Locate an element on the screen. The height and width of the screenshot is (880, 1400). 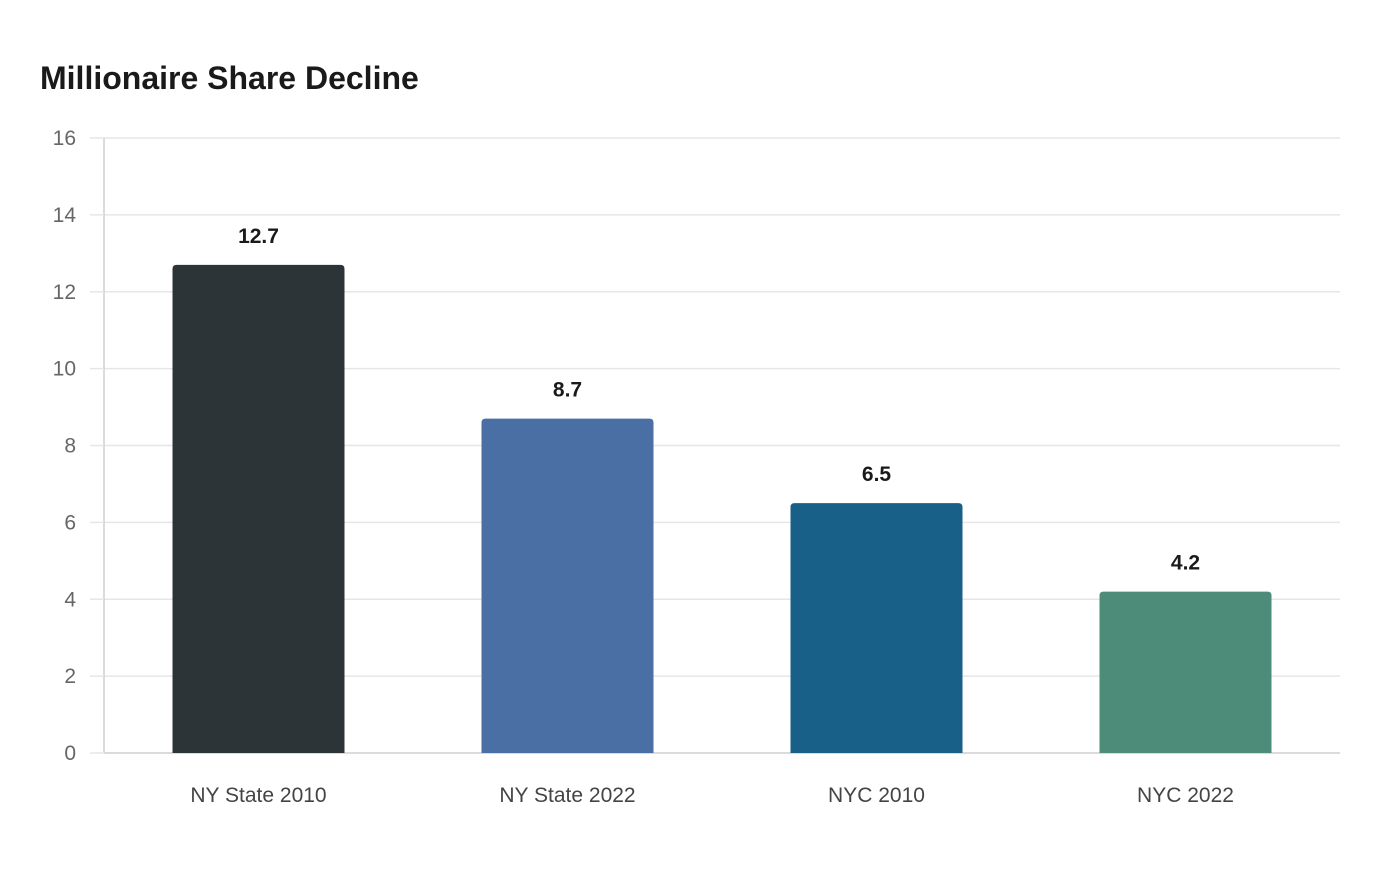
x-tick-label: NY State 2022 is located at coordinates (567, 795).